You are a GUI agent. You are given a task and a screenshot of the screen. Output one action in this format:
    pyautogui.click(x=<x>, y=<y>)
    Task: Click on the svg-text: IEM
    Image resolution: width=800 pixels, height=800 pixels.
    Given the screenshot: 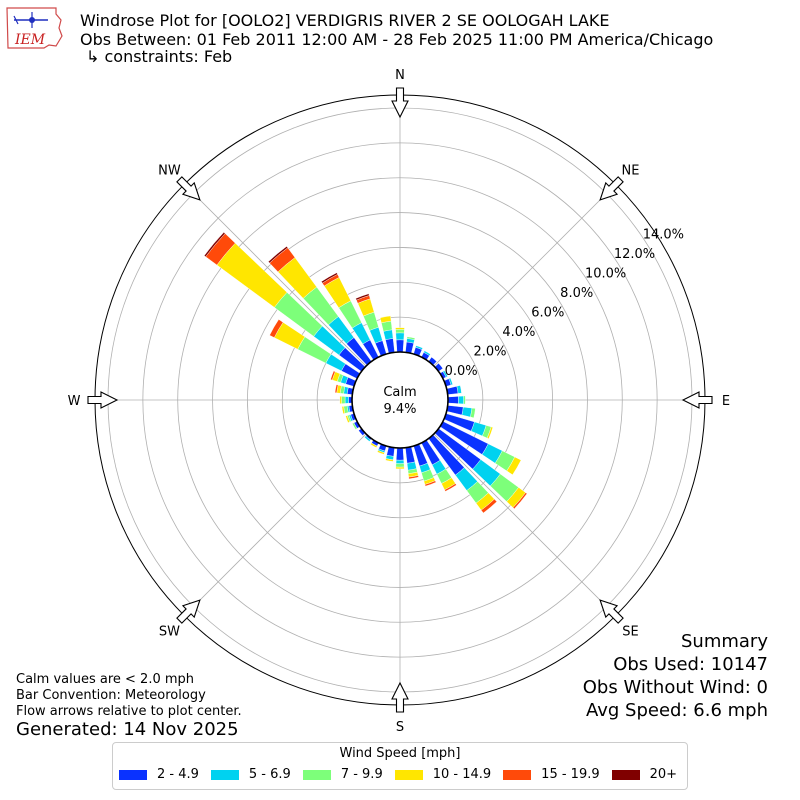 What is the action you would take?
    pyautogui.click(x=30, y=40)
    